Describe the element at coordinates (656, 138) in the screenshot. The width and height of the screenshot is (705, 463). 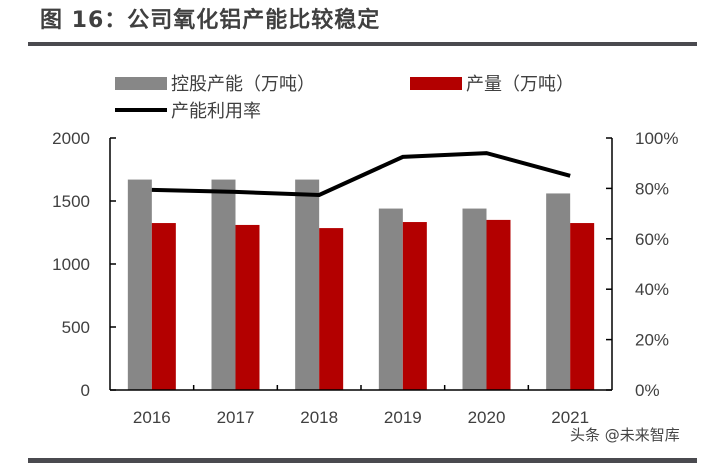
I see `right-tick-label: 100%` at that location.